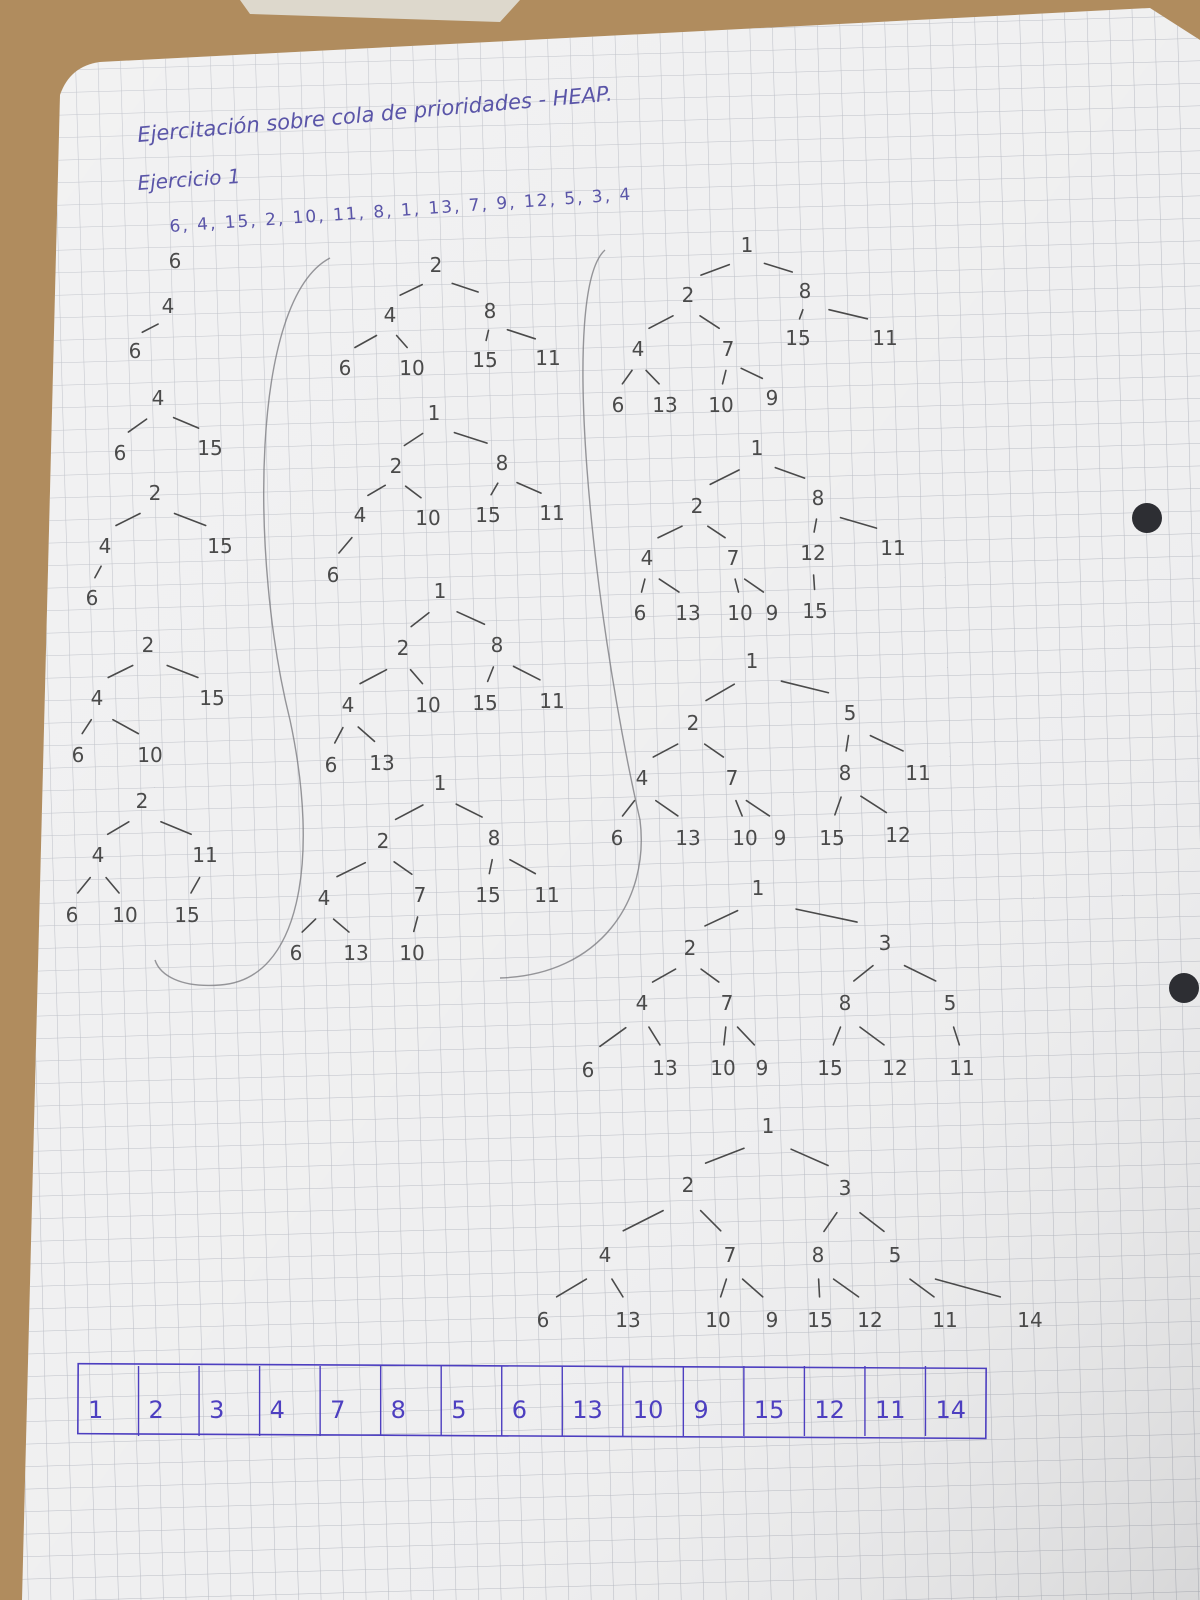  What do you see at coordinates (818, 1255) in the screenshot?
I see `tree-node: 8` at bounding box center [818, 1255].